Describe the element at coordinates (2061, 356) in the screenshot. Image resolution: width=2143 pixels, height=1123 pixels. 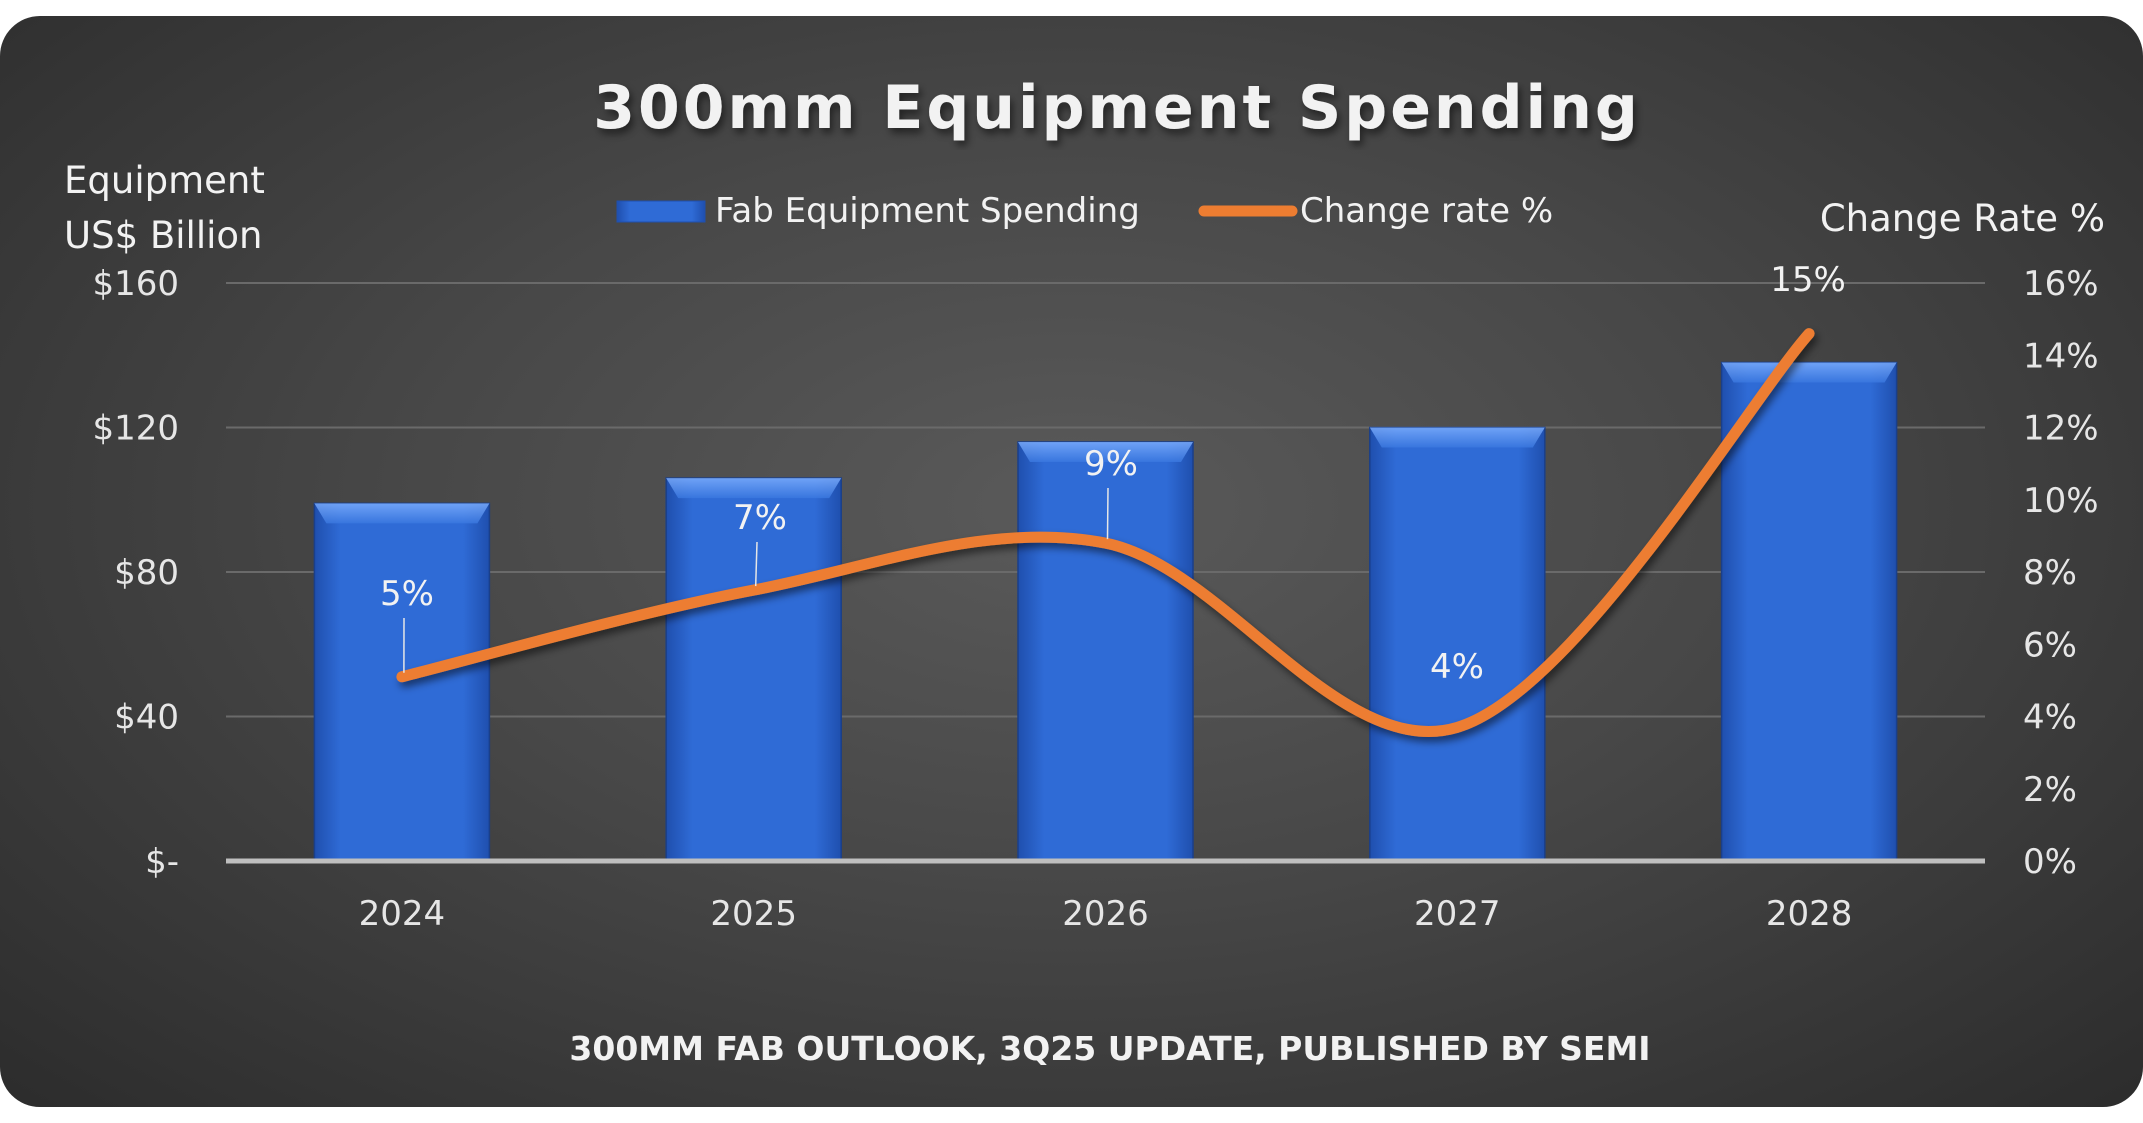
I see `right-tick-label: 14%` at that location.